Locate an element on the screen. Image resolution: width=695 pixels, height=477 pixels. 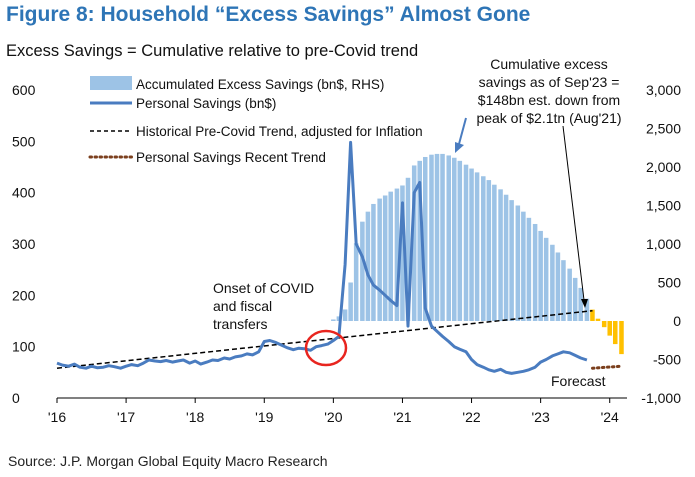
x-tick-label: '18 is located at coordinates (195, 417).